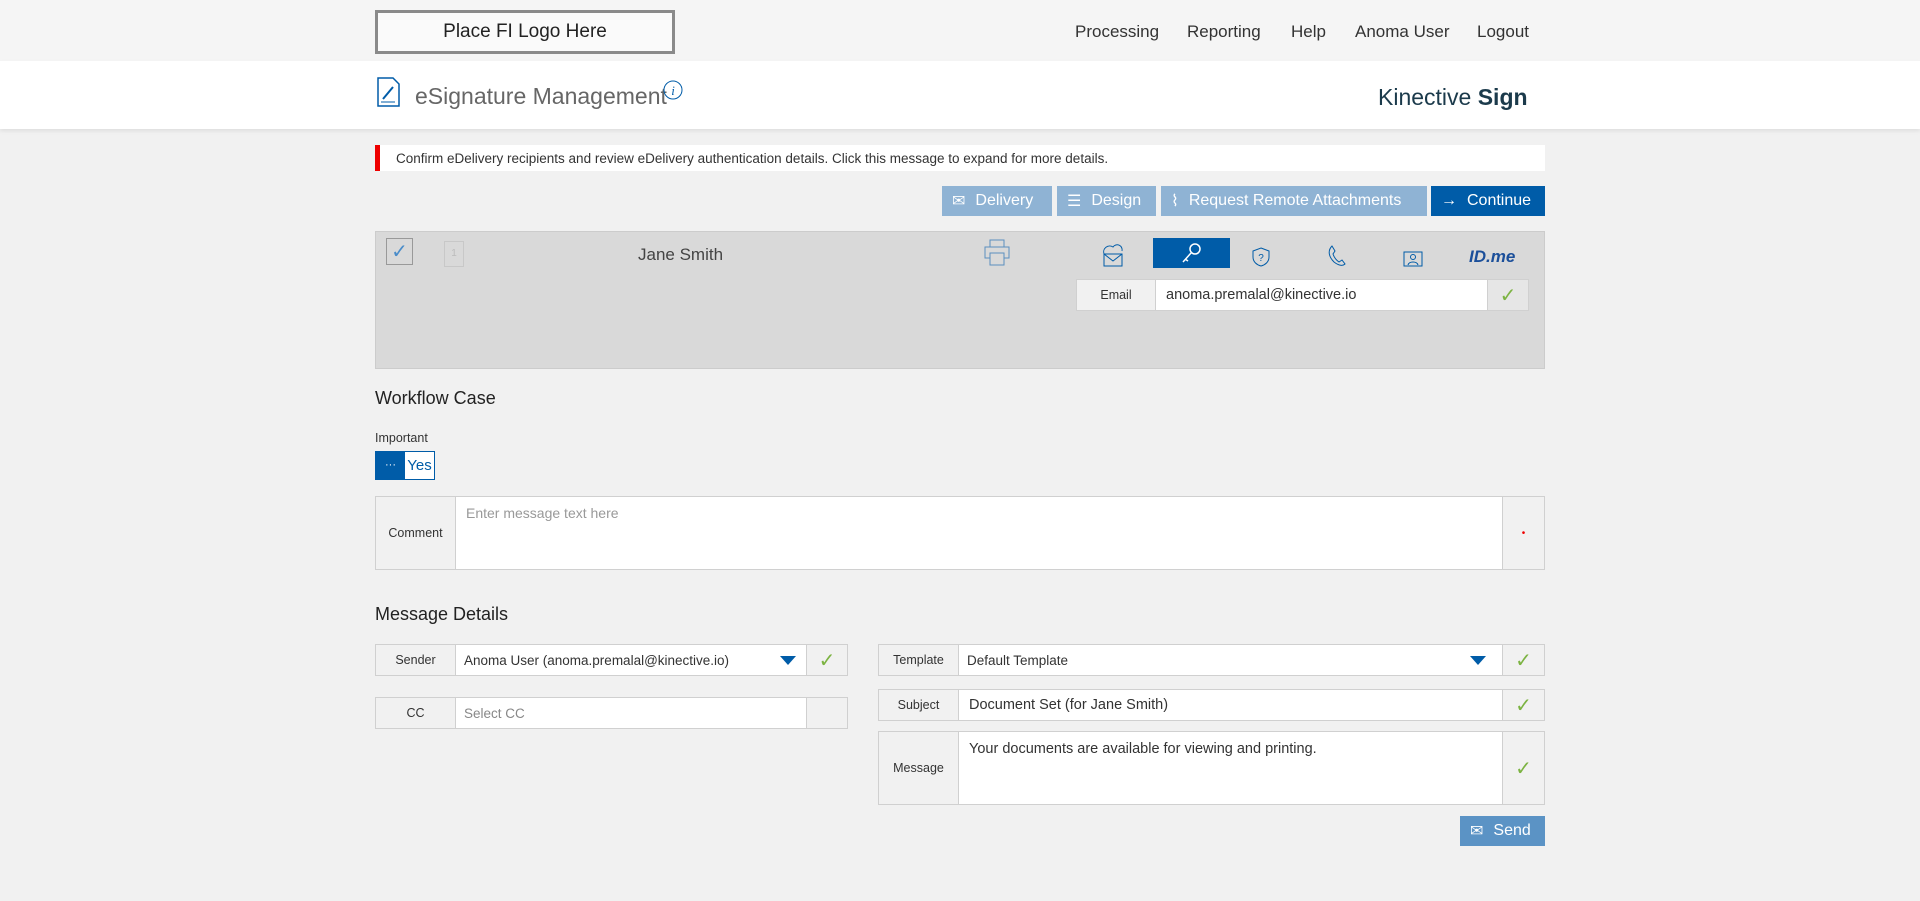  I want to click on list-document-icon: ☰, so click(1074, 201).